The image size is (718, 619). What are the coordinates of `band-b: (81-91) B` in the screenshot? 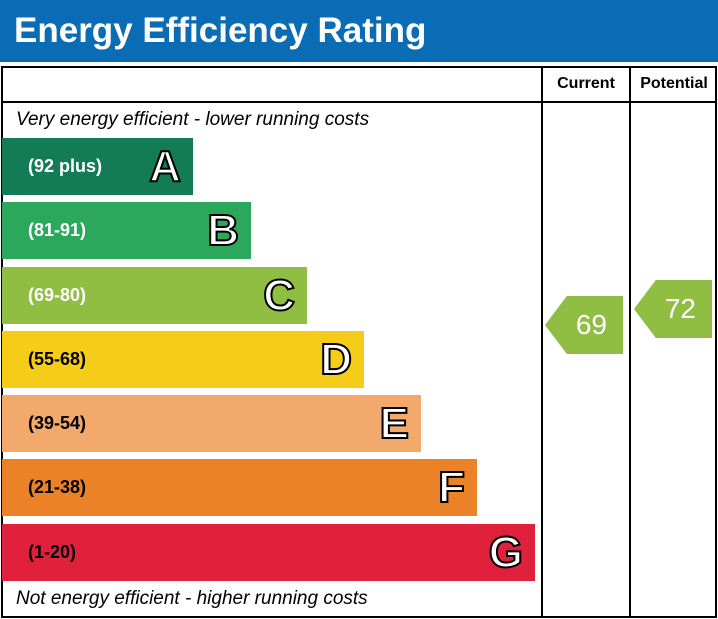 It's located at (126, 230).